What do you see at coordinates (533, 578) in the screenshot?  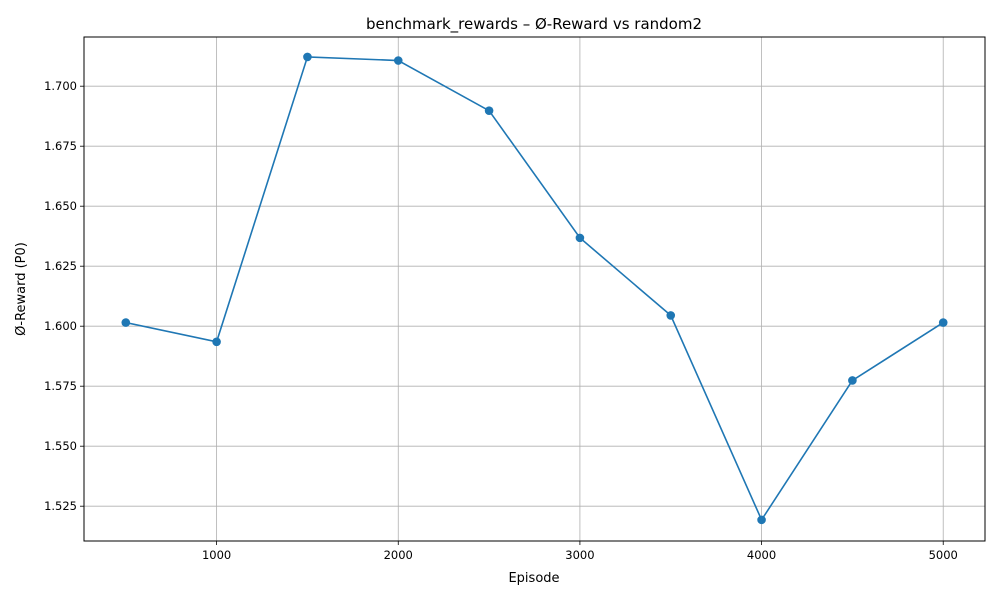 I see `x-axis-label: Episode` at bounding box center [533, 578].